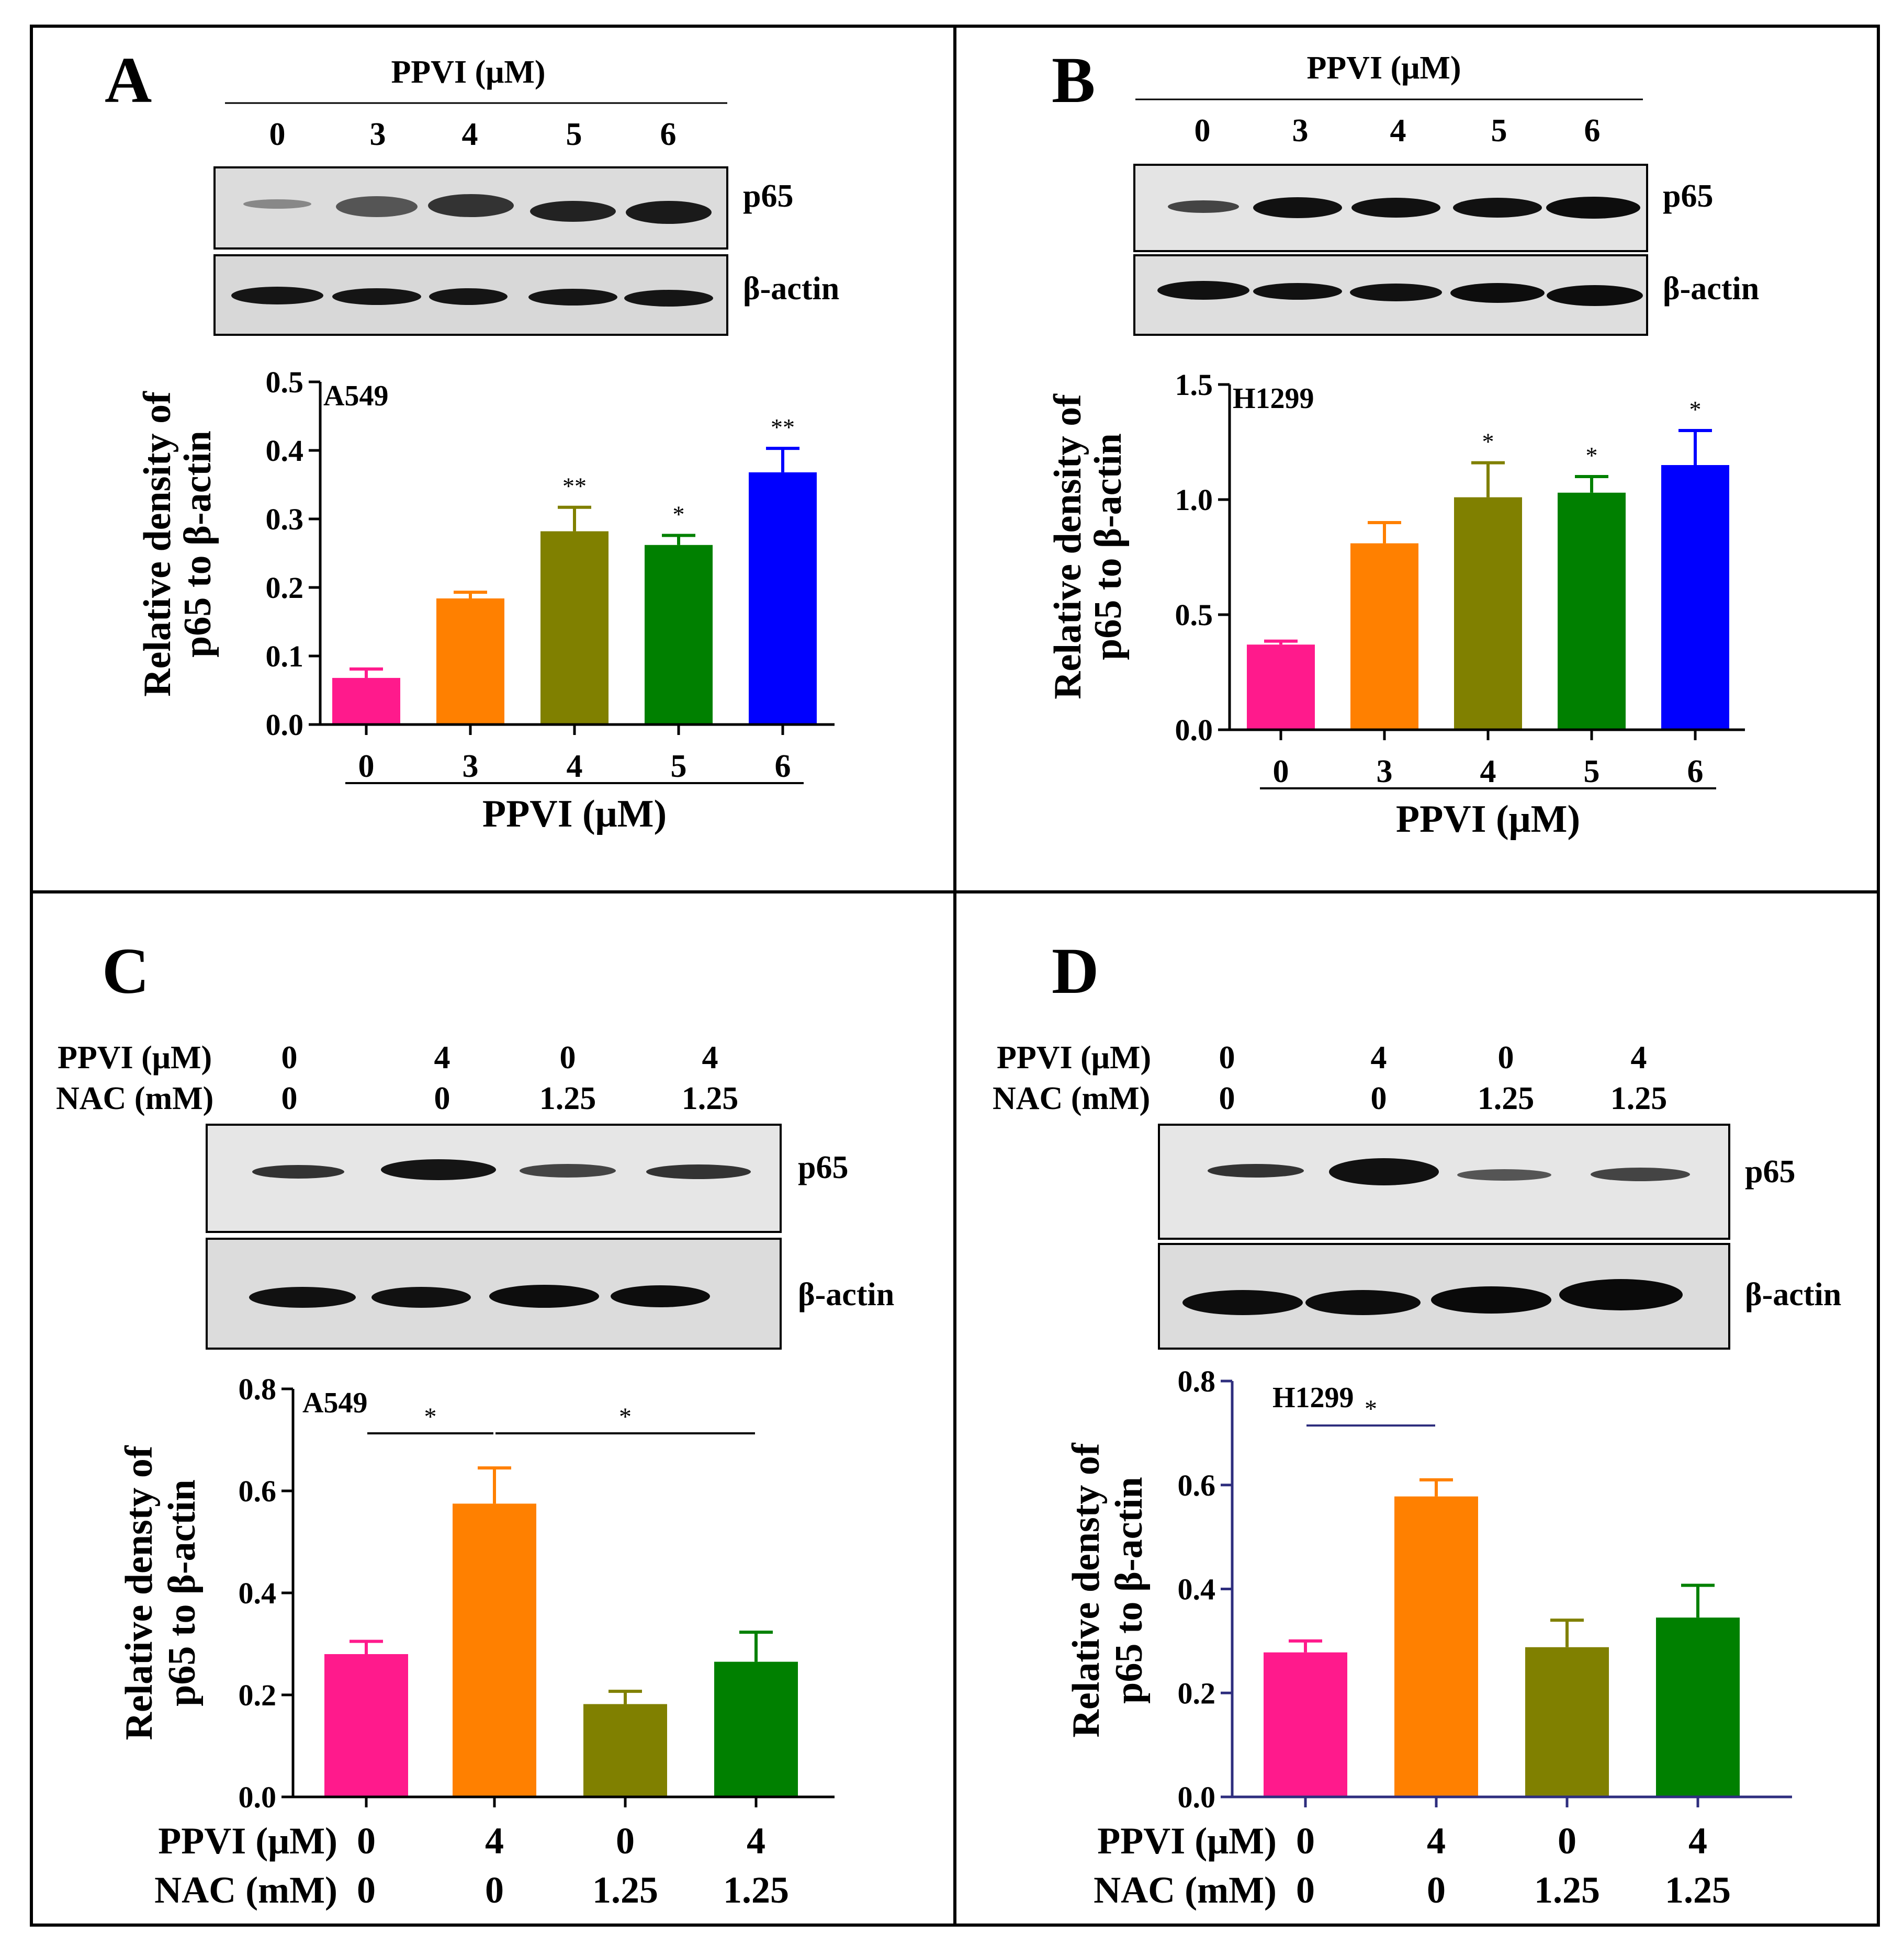 The height and width of the screenshot is (1946, 1904). Describe the element at coordinates (285, 451) in the screenshot. I see `y-tick-label-4: 0.4` at that location.